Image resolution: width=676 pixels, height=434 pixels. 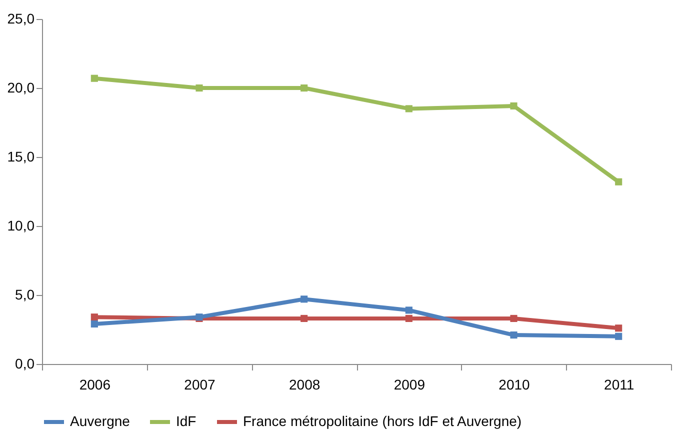 What do you see at coordinates (25, 294) in the screenshot?
I see `y-tick-label: 5,0` at bounding box center [25, 294].